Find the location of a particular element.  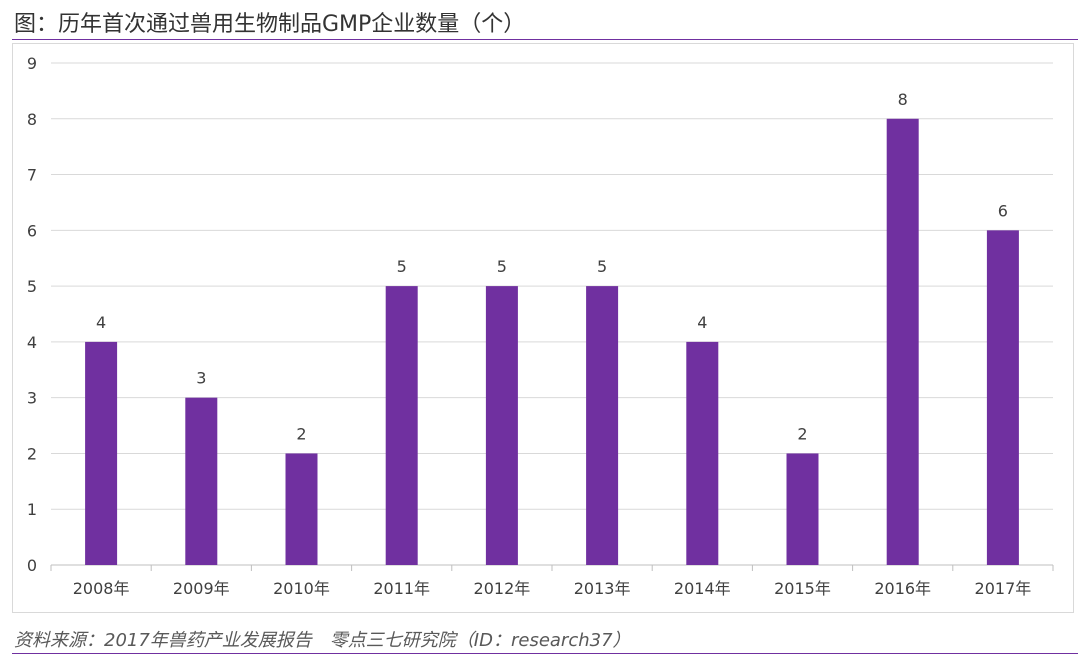

bar-2013年 is located at coordinates (602, 425).